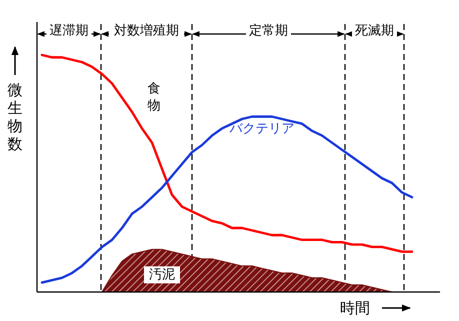 The height and width of the screenshot is (321, 459). I want to click on text: 定常期, so click(268, 31).